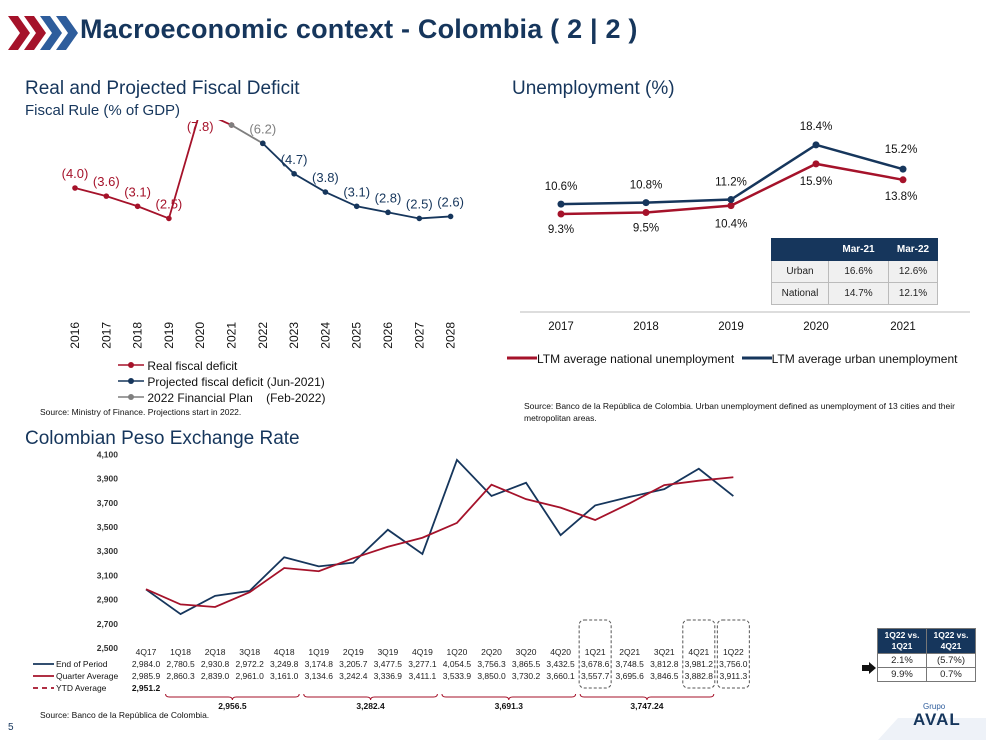 The image size is (986, 745). I want to click on fx-x-tick: 4Q20, so click(560, 652).